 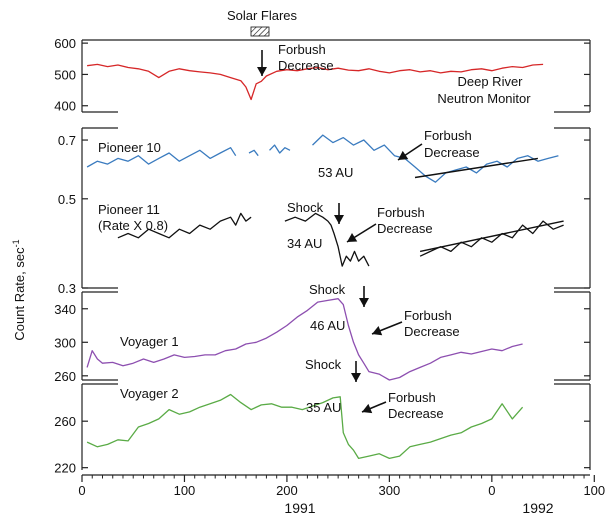 What do you see at coordinates (327, 325) in the screenshot?
I see `voyager1-distance: 46 AU` at bounding box center [327, 325].